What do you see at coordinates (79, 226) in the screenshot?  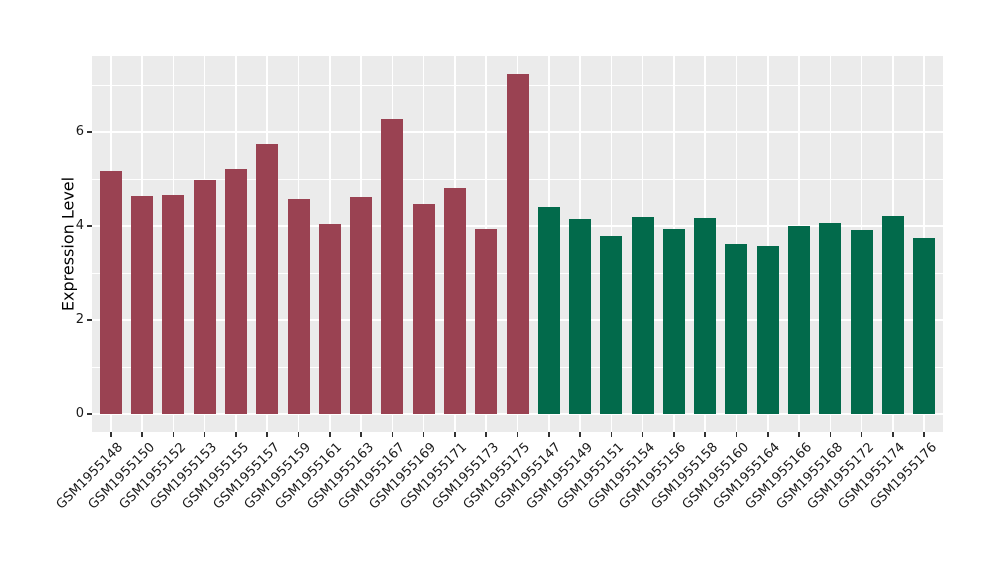 I see `y-tick-label: 4` at bounding box center [79, 226].